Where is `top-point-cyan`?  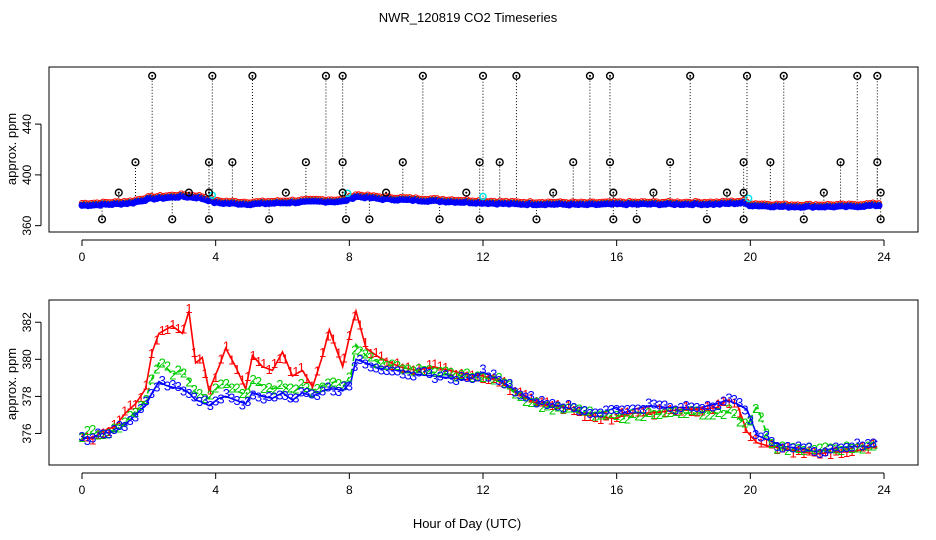 top-point-cyan is located at coordinates (748, 198).